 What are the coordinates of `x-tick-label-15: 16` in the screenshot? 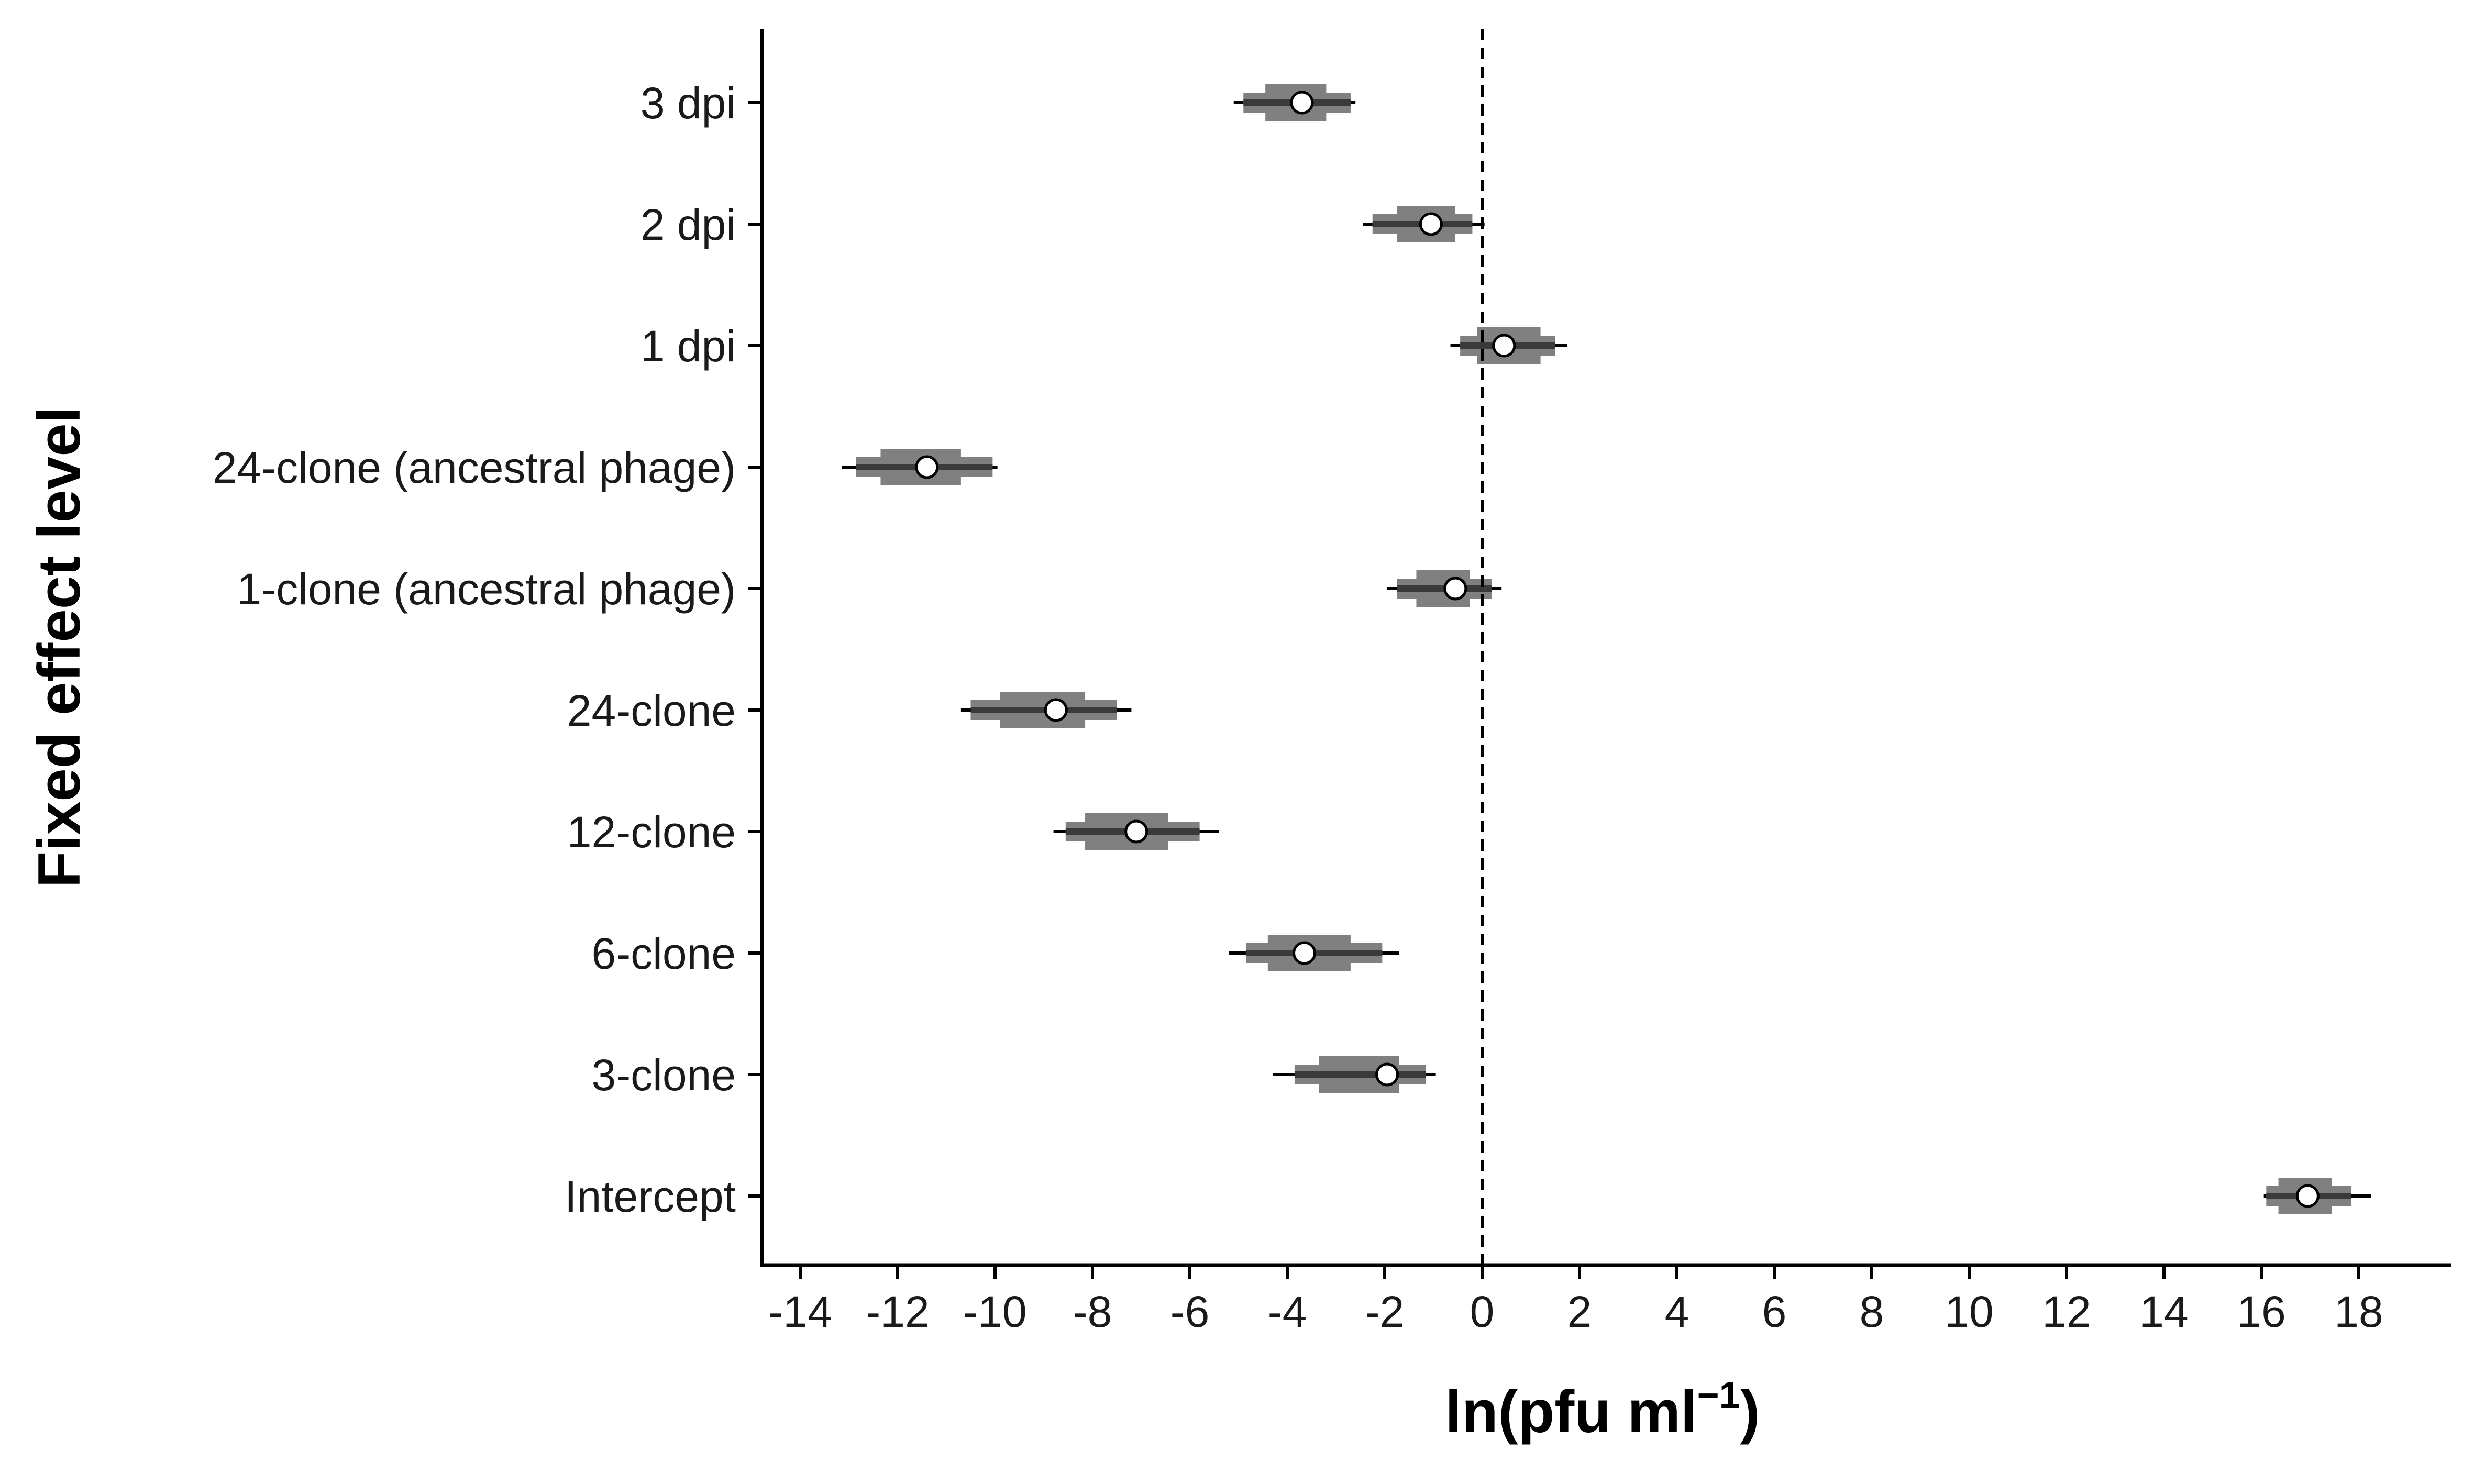 It's located at (2261, 1312).